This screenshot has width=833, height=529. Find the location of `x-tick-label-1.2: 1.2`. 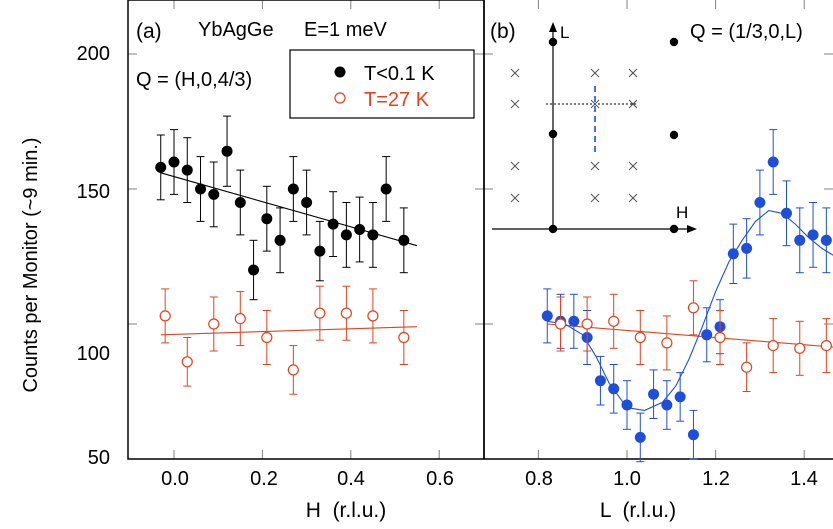

x-tick-label-1.2: 1.2 is located at coordinates (716, 479).